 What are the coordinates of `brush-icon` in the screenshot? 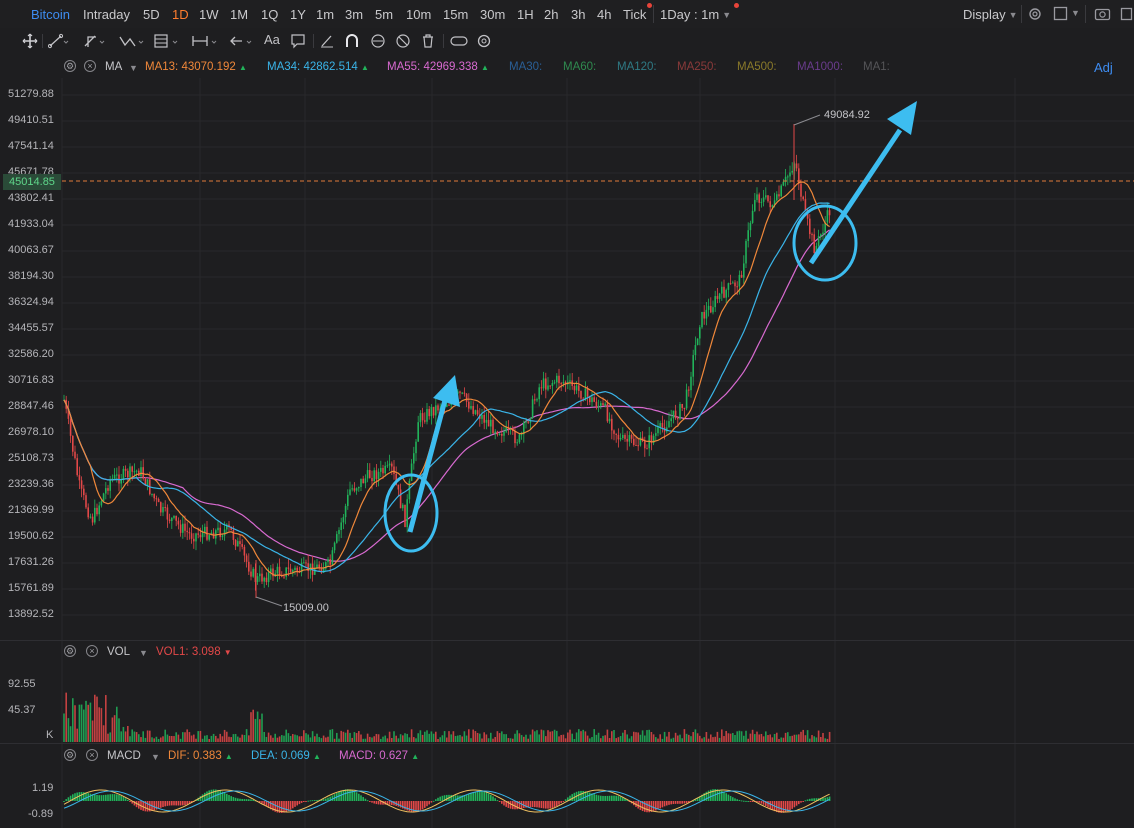 It's located at (327, 41).